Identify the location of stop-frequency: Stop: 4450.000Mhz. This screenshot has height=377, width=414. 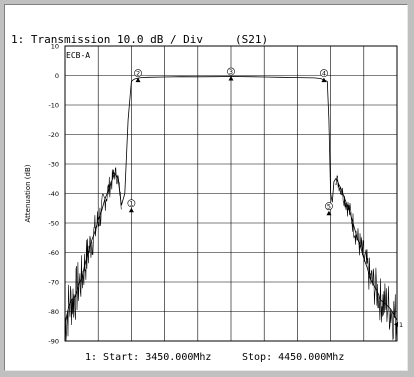
(293, 357).